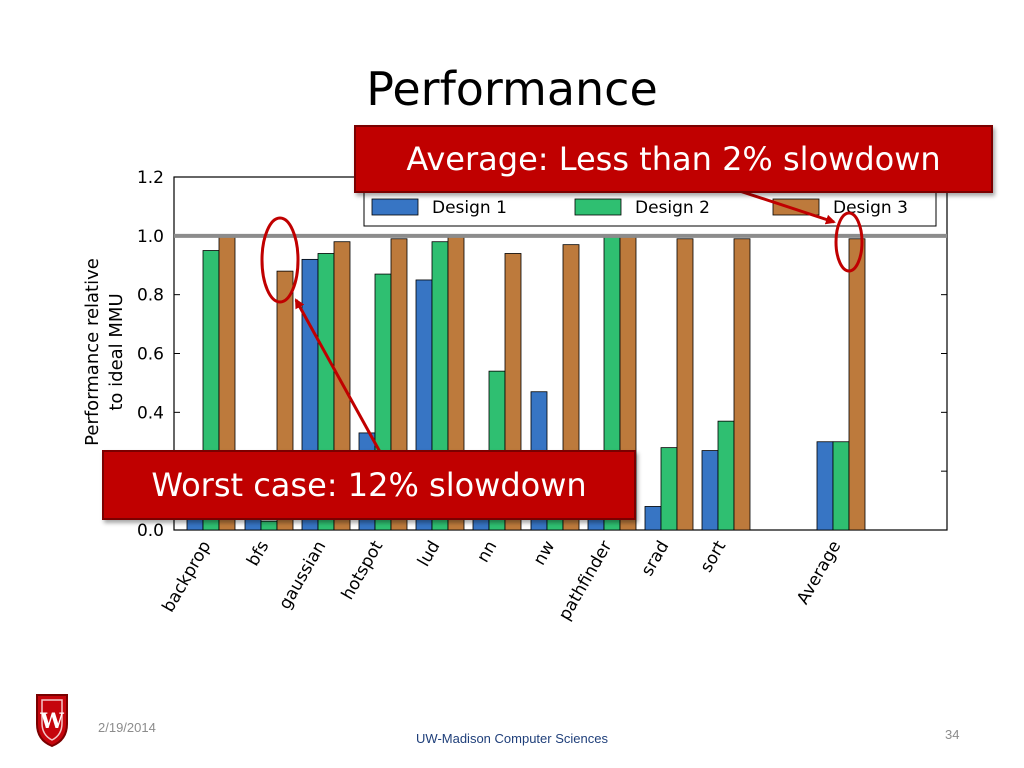  I want to click on average-slowdown-callout: Average: Less than 2% slowdown, so click(673, 159).